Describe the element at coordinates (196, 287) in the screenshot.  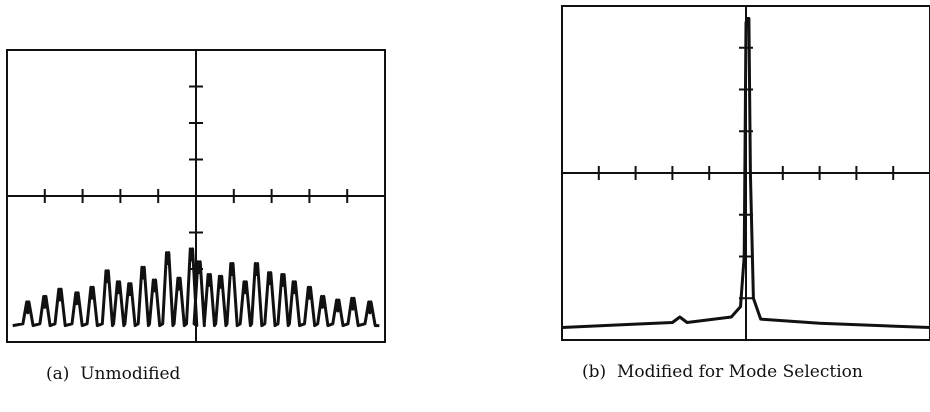
I see `signal-trace` at that location.